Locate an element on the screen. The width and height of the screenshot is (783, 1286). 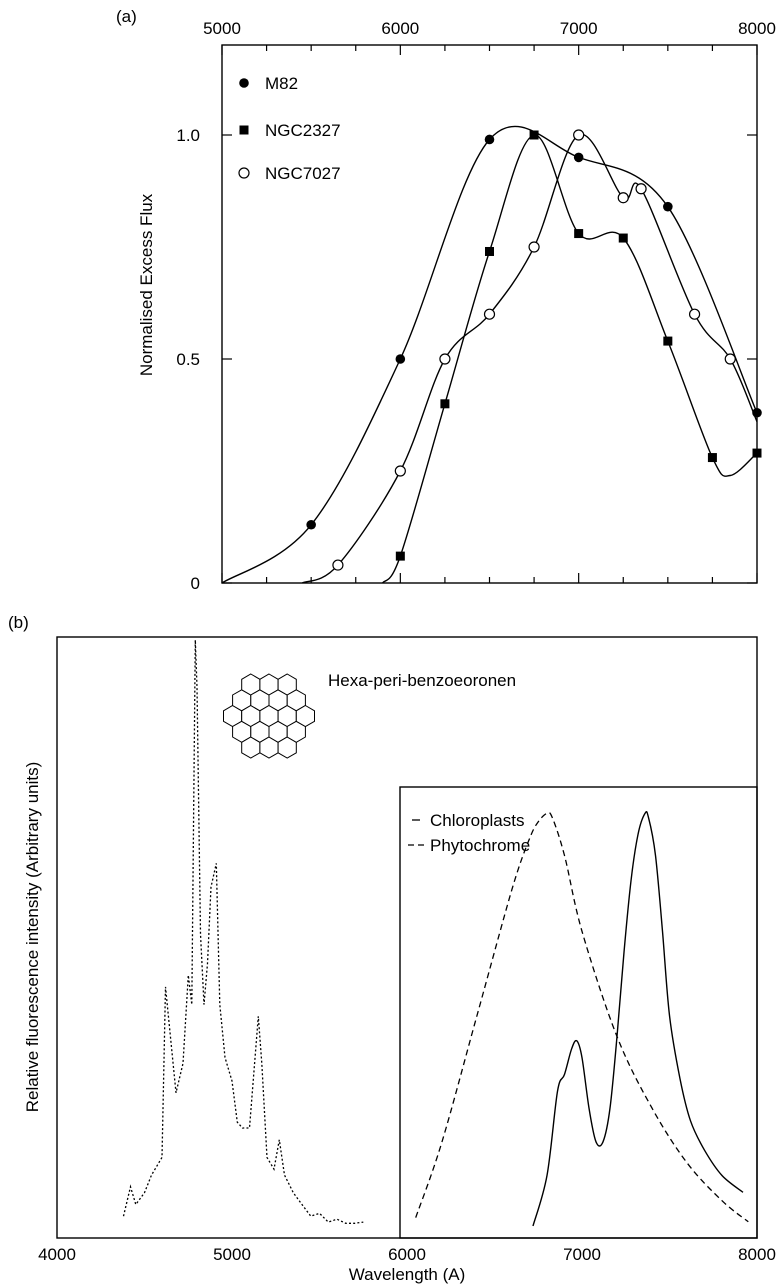
panel-a-legend: M82 NGC2327 NGC7027 is located at coordinates (289, 128).